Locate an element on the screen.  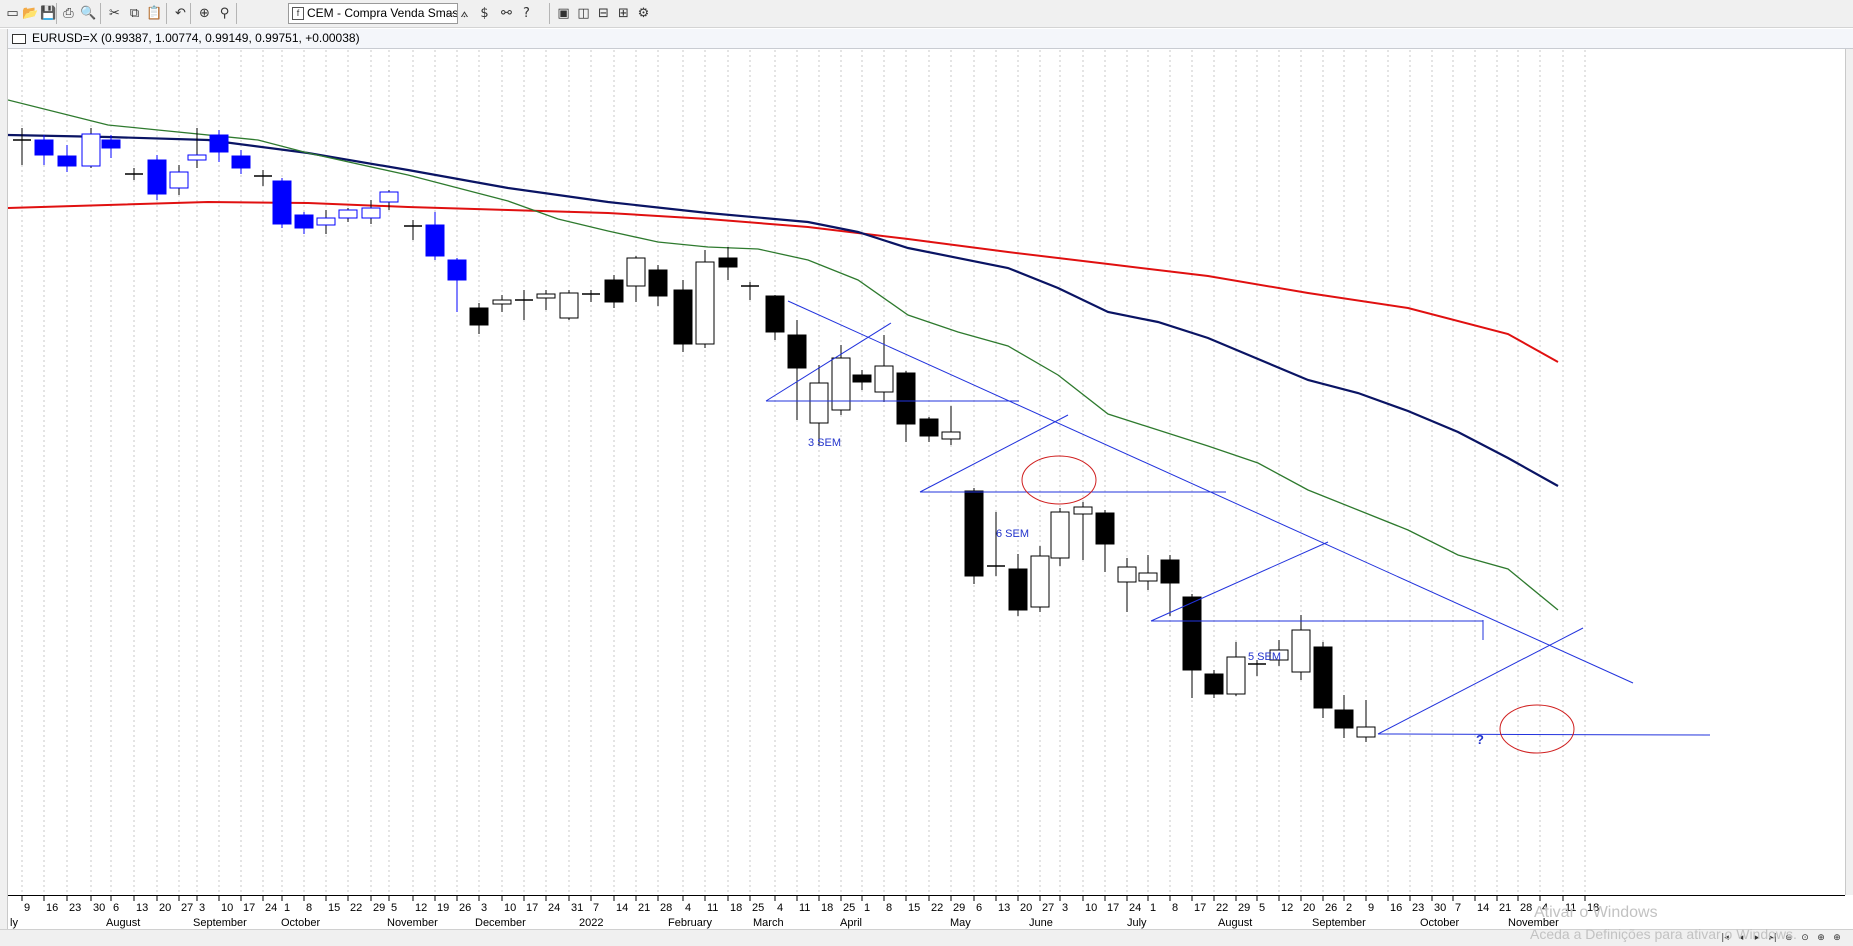
tile-grid-icon: ⊞ is located at coordinates (623, 13).